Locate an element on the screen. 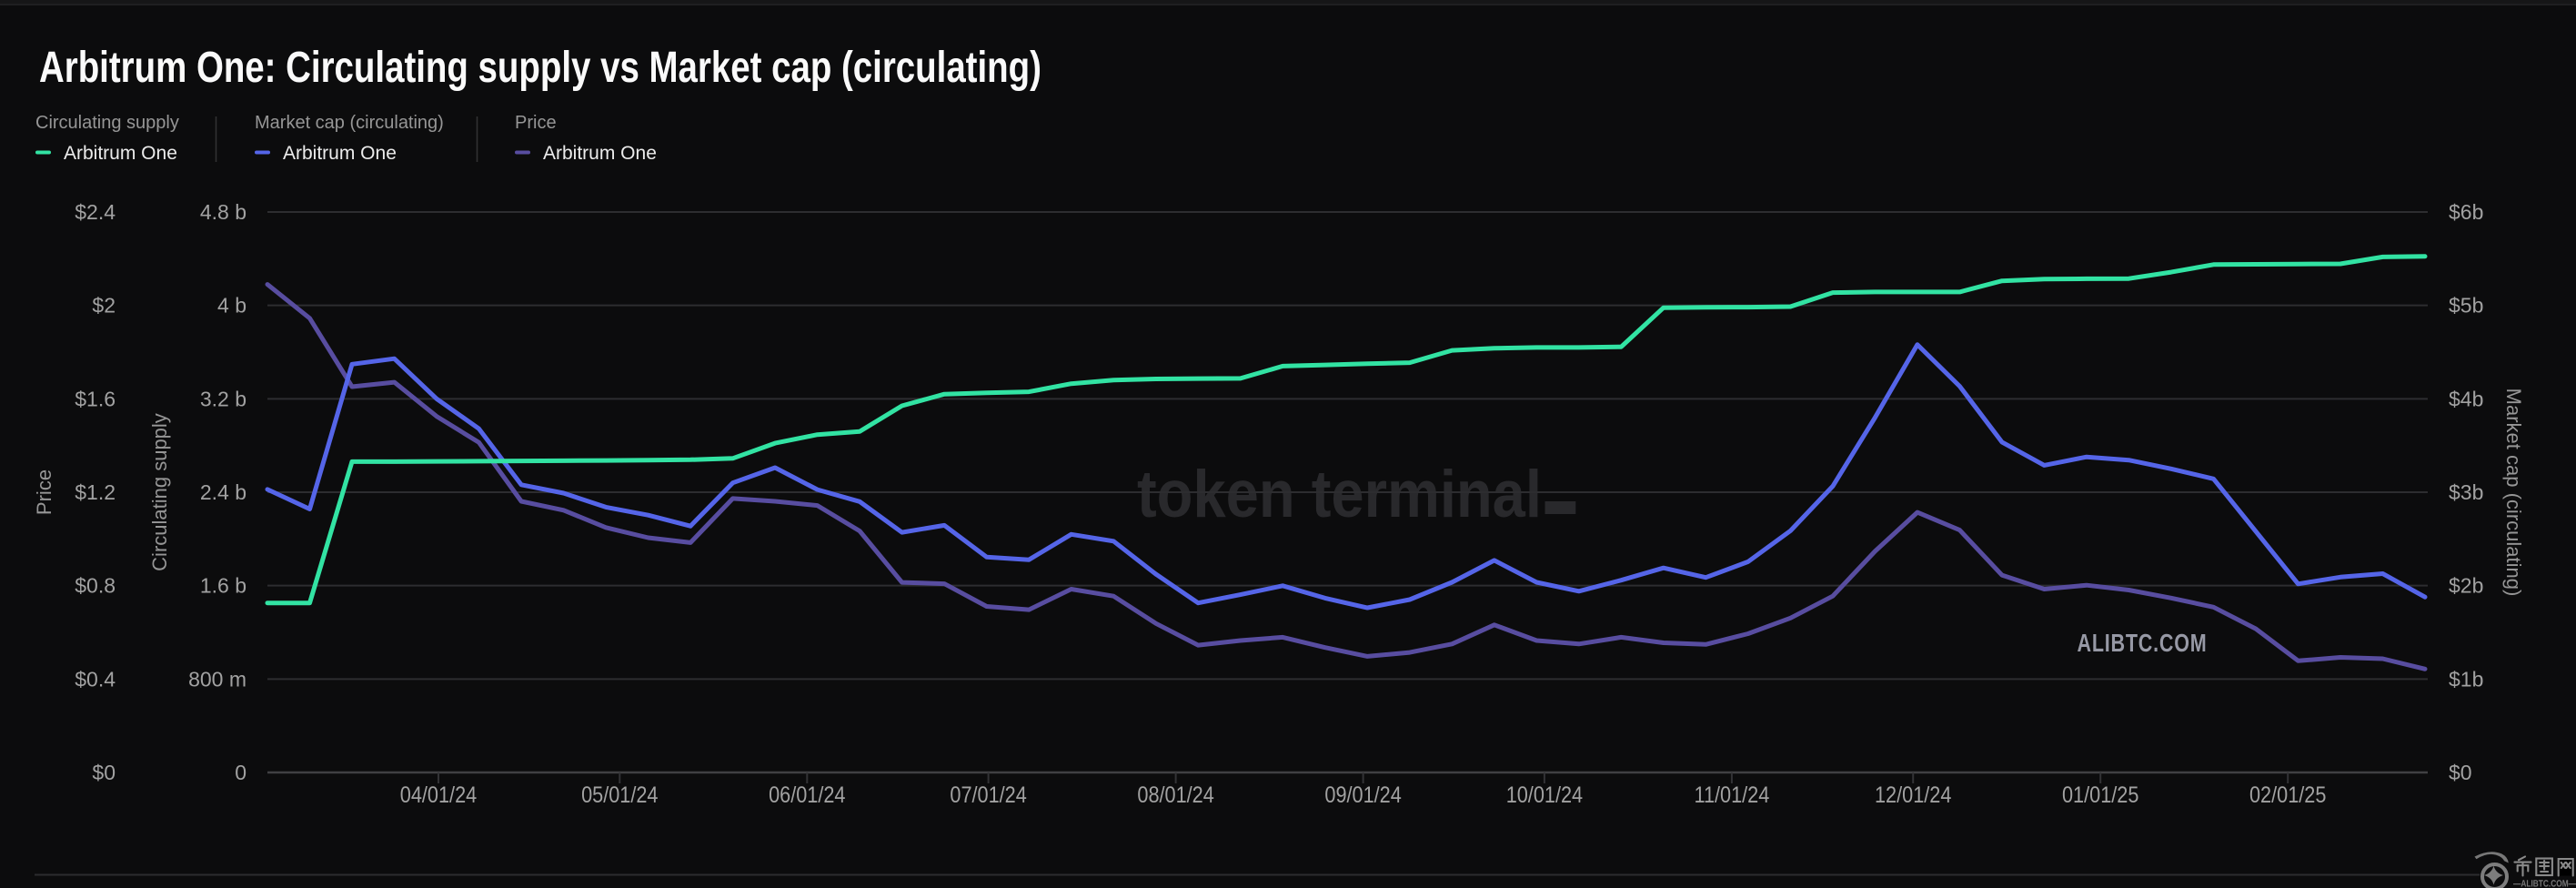 Image resolution: width=2576 pixels, height=888 pixels. svg-text: $2.4 is located at coordinates (95, 212).